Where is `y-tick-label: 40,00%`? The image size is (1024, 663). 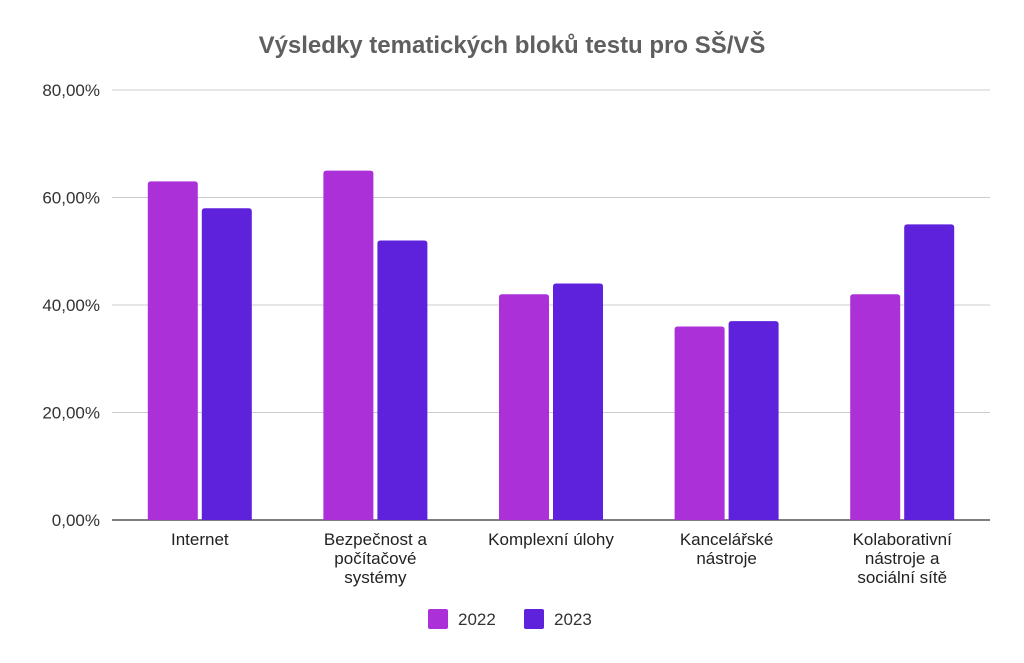
y-tick-label: 40,00% is located at coordinates (71, 305).